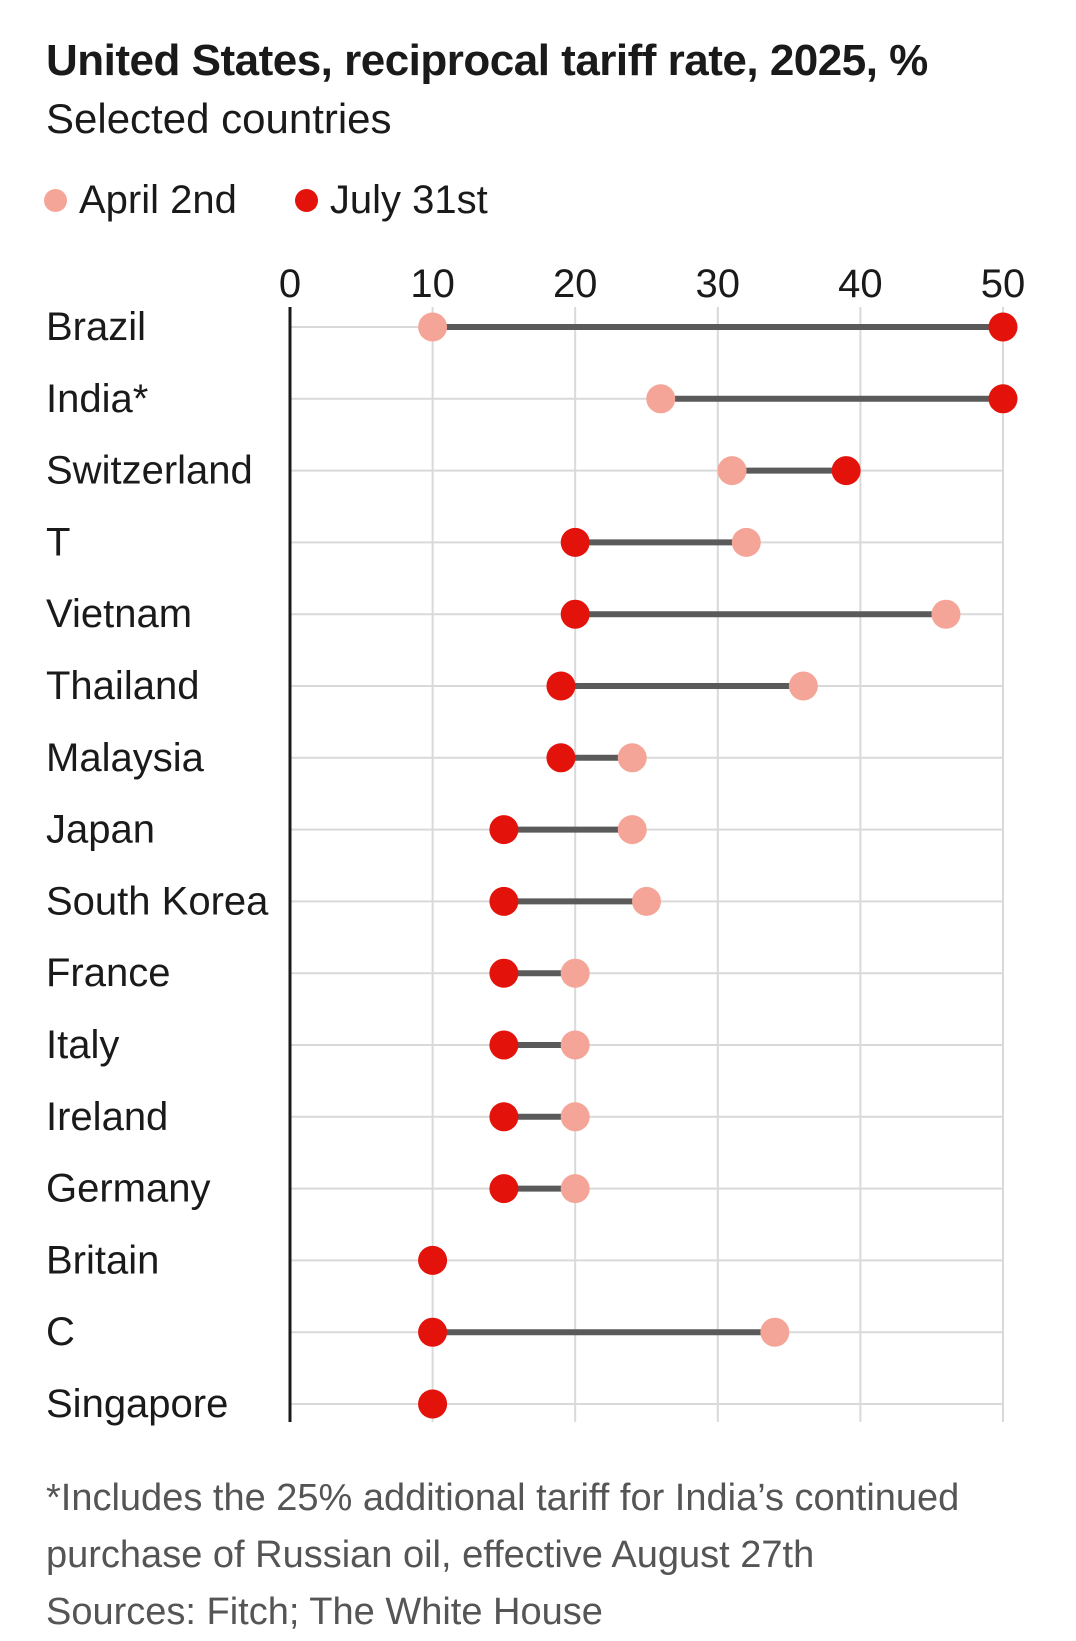  I want to click on category-label: C, so click(60, 1332).